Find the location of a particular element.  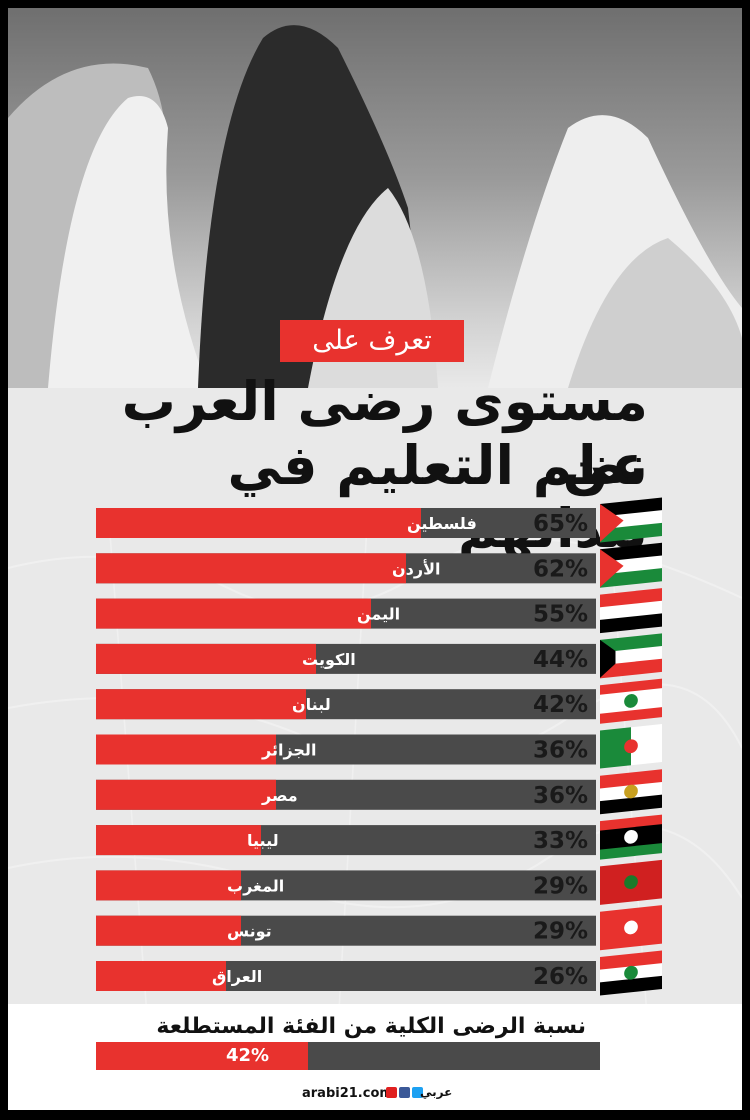

overall-bar-fill: 42% is located at coordinates (202, 1056).